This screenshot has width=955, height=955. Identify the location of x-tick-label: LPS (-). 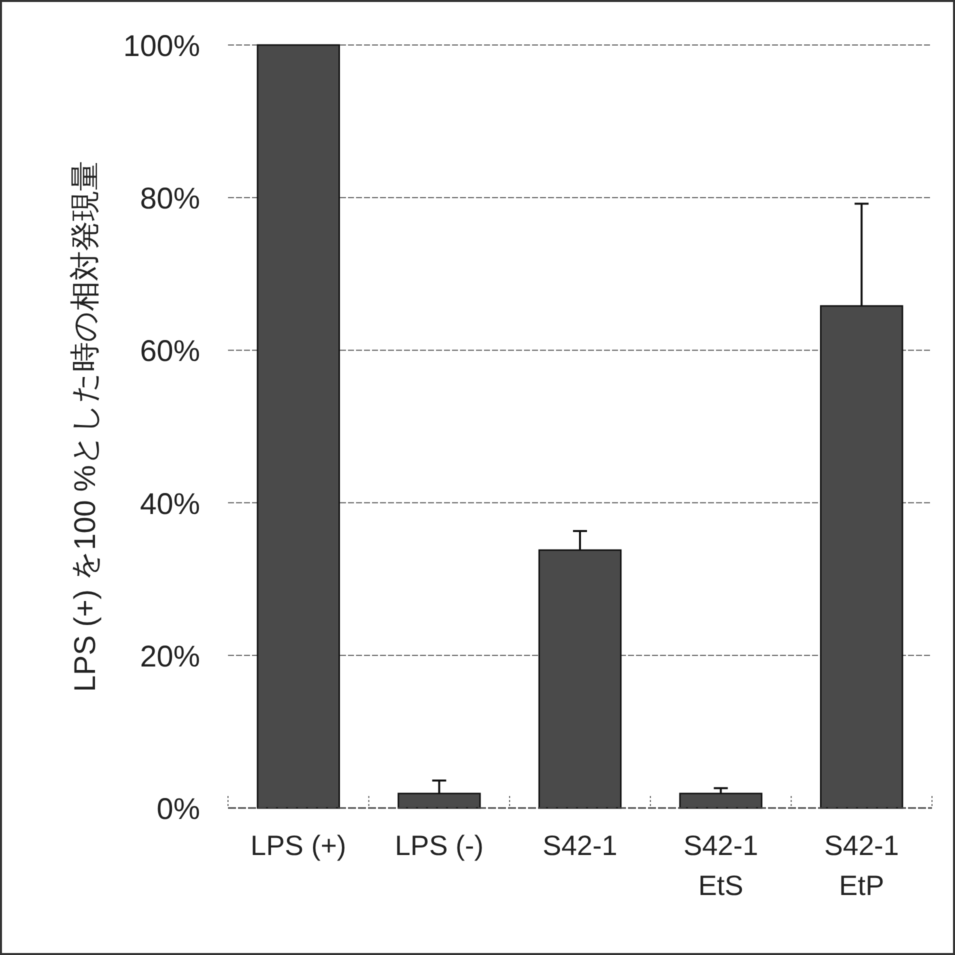
(439, 845).